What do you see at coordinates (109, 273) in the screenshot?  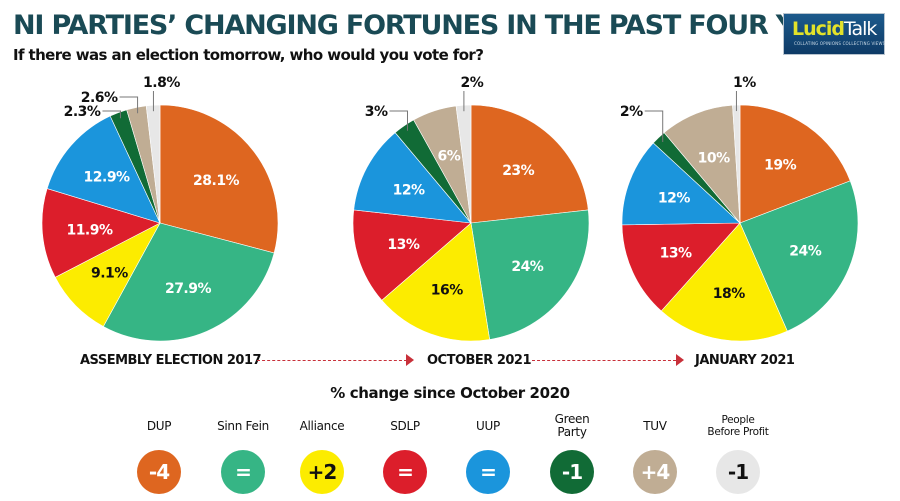 I see `pie-label-alliance: 9.1%` at bounding box center [109, 273].